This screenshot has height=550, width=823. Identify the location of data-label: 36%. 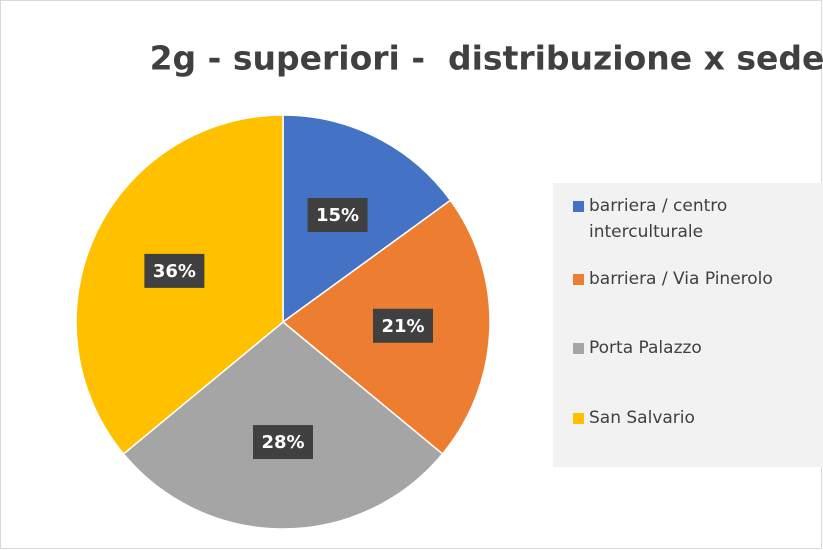
(174, 271).